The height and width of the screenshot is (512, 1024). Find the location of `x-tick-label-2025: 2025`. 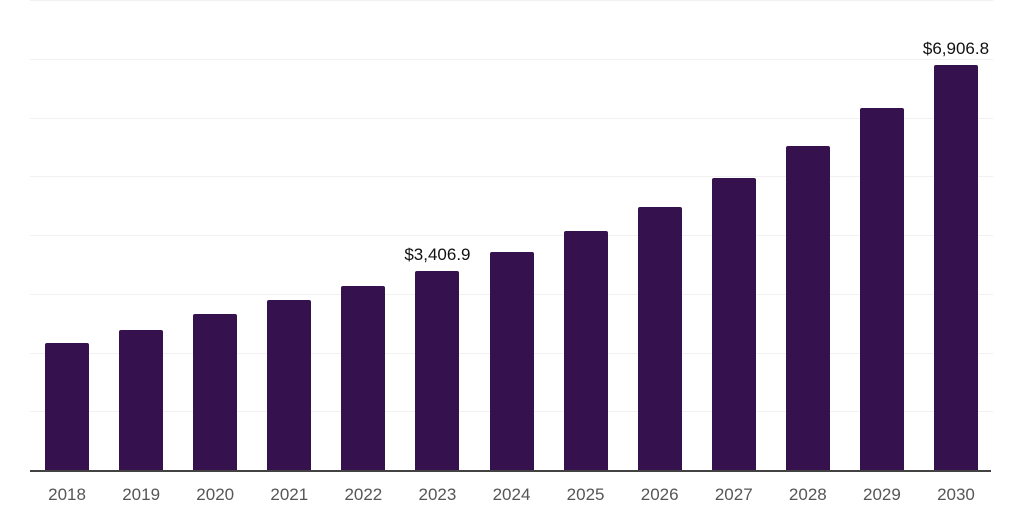

x-tick-label-2025: 2025 is located at coordinates (585, 494).